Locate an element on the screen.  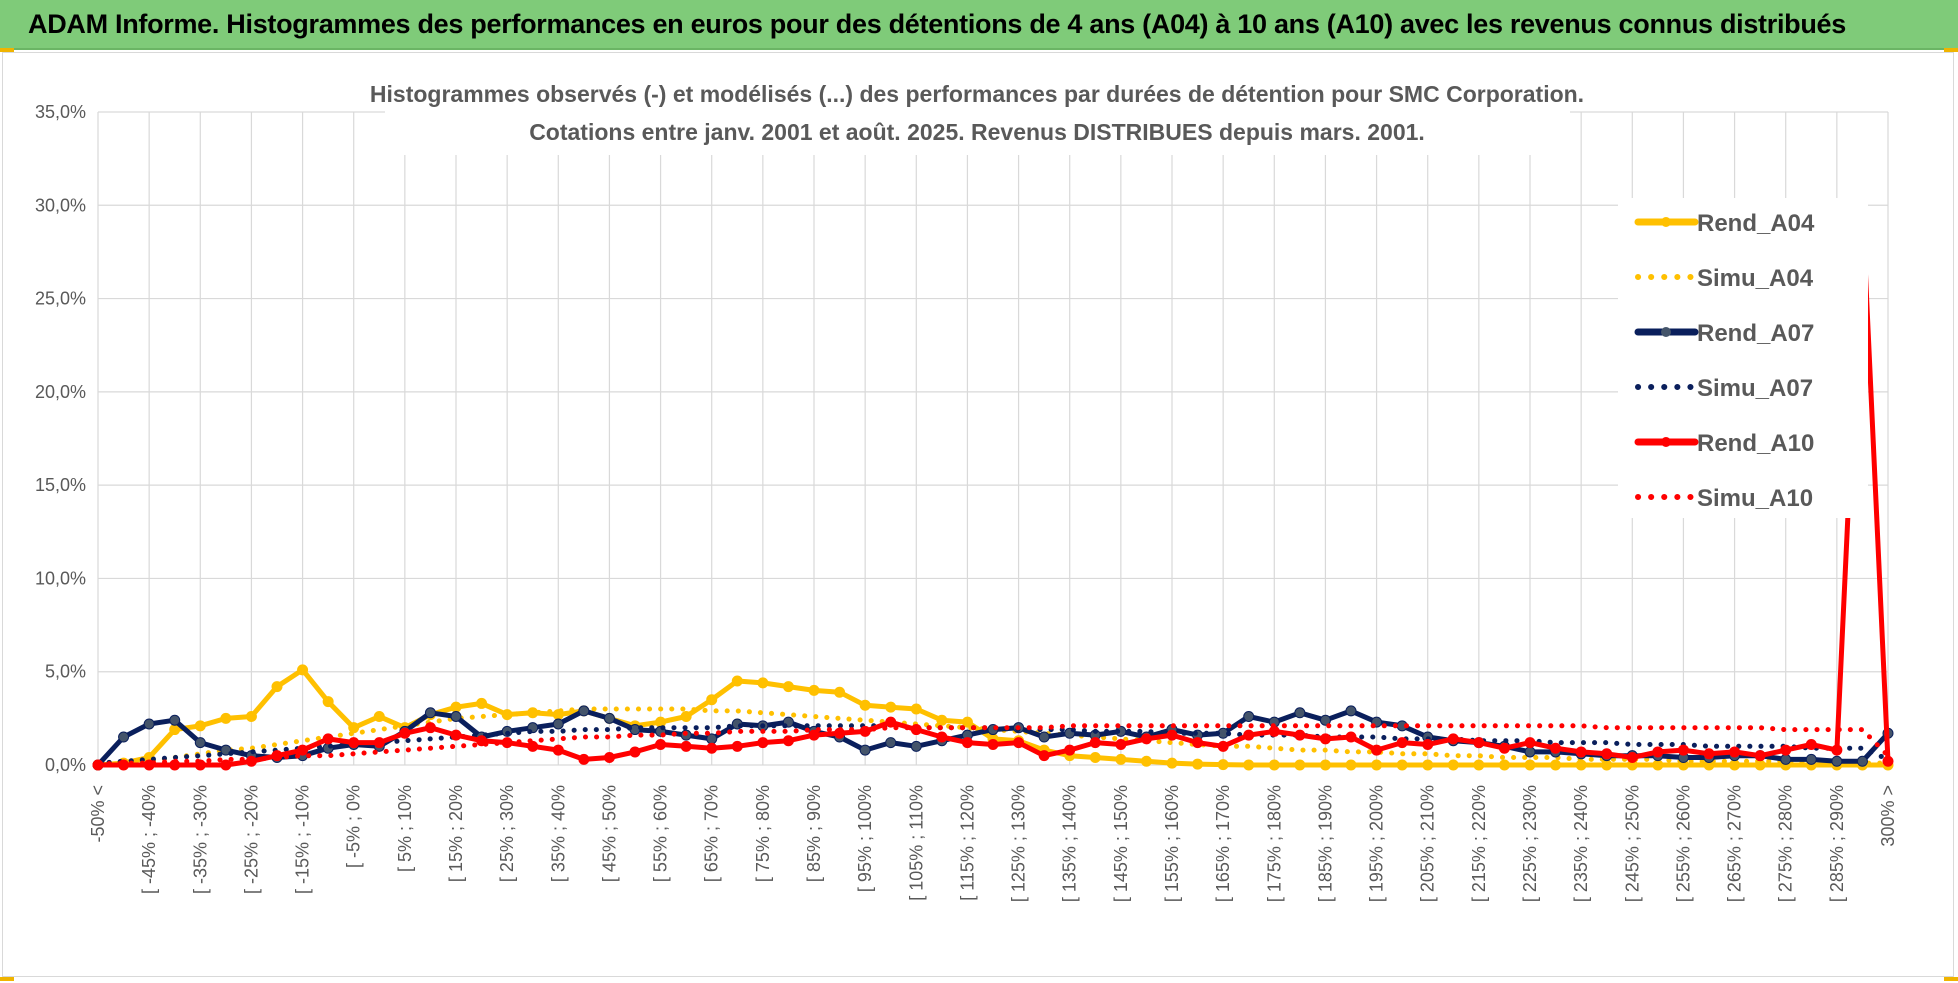
legend-label: Rend_A07 is located at coordinates (1755, 333).